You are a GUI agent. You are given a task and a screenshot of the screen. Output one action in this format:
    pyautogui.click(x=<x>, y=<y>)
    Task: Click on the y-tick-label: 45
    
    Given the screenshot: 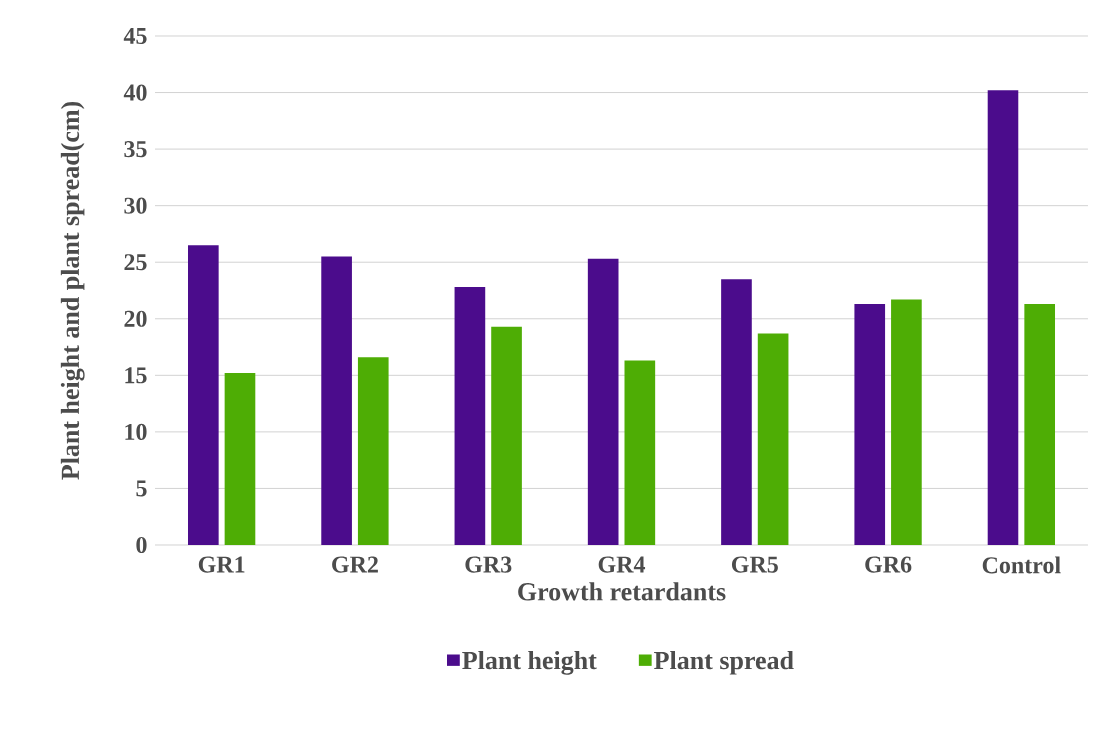 What is the action you would take?
    pyautogui.click(x=135, y=36)
    